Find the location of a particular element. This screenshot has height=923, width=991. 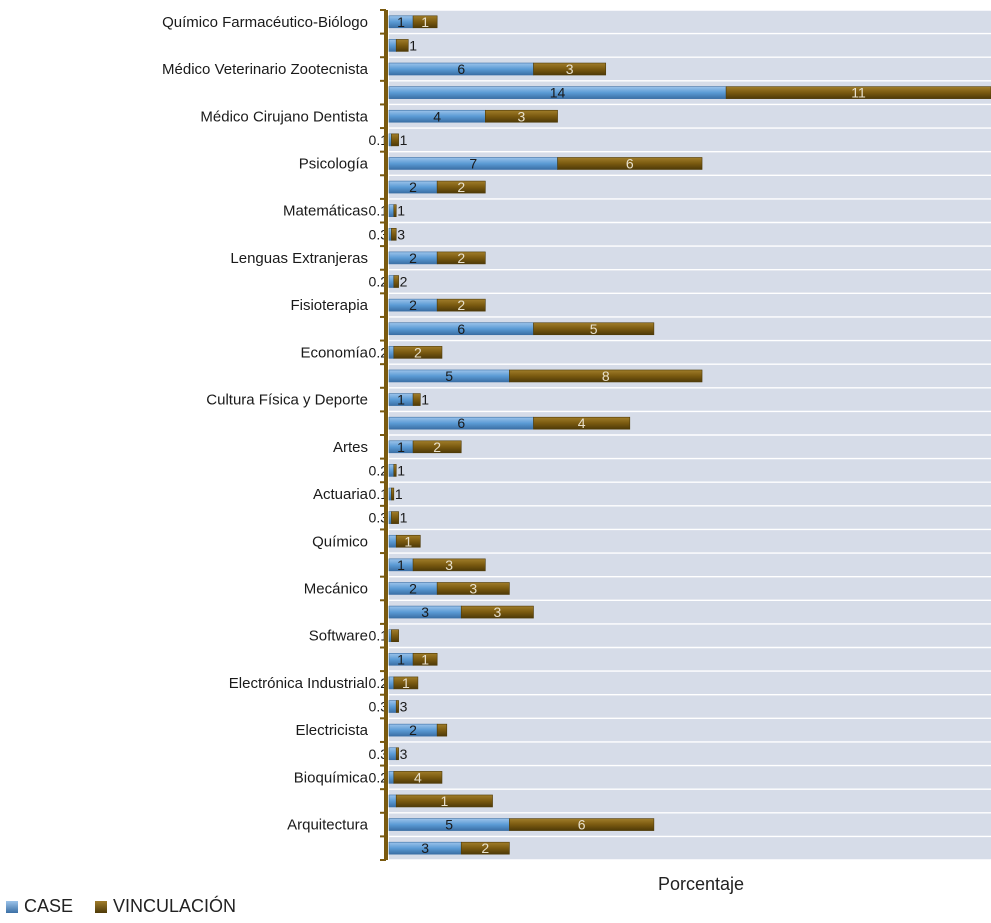

data-label-vinculacion: 5 is located at coordinates (594, 329).